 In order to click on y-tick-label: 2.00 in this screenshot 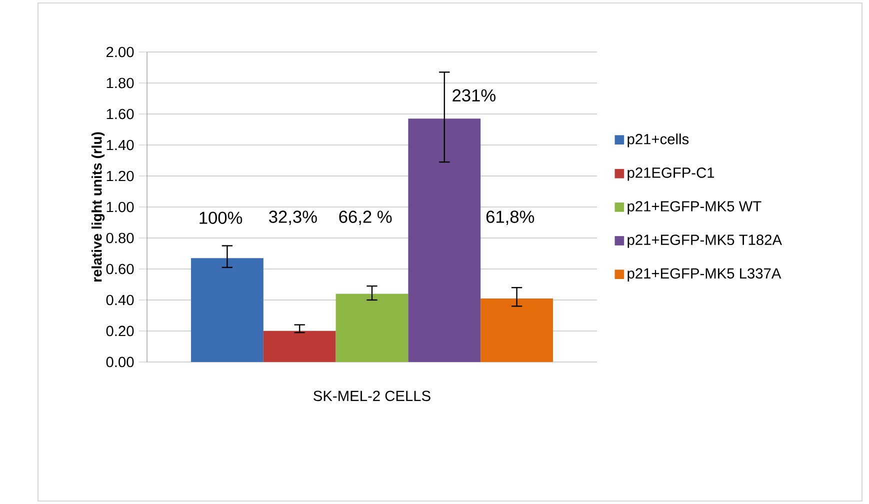, I will do `click(120, 52)`.